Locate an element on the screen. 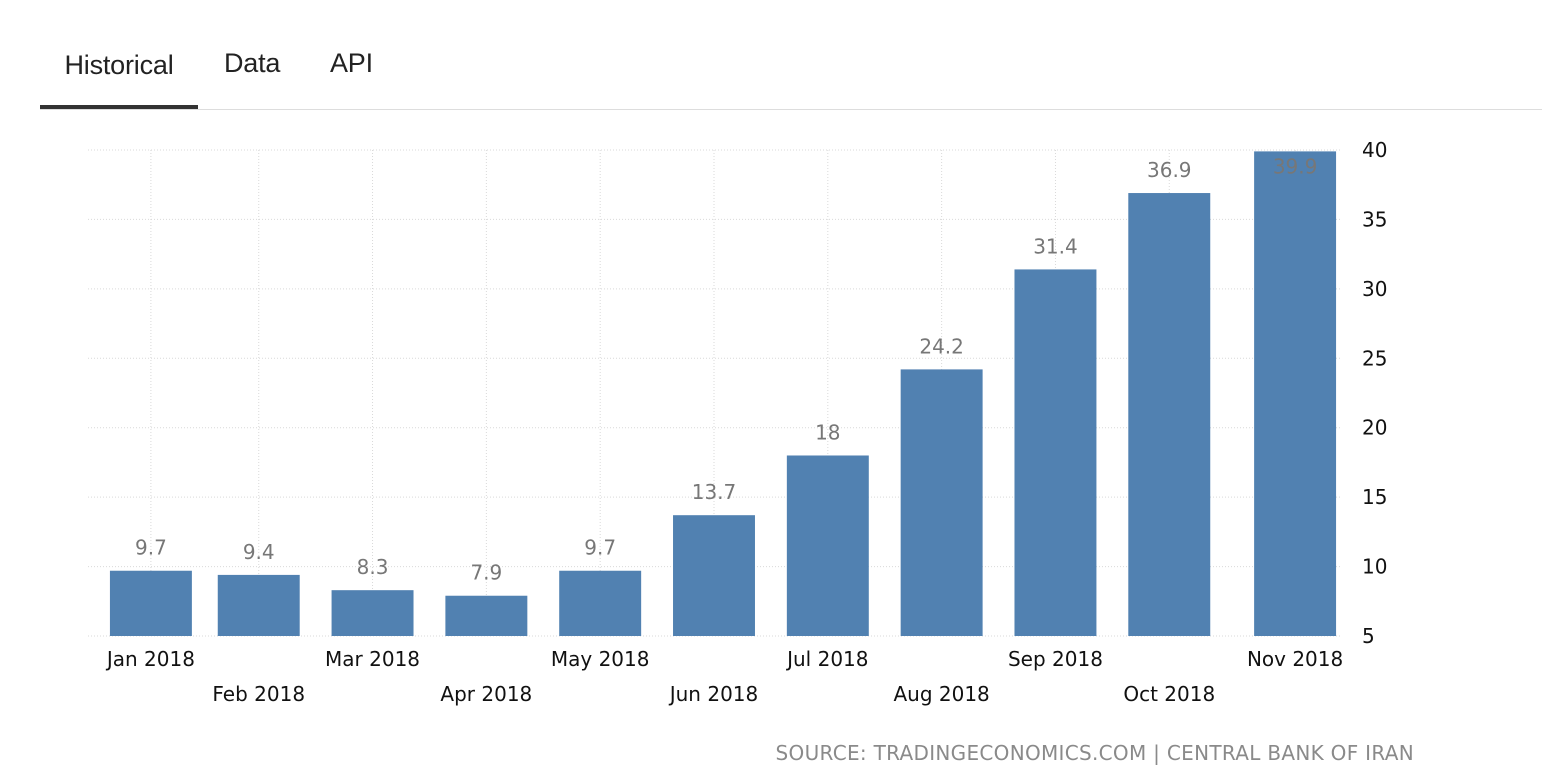 The image size is (1560, 782). y-tick-label: 20 is located at coordinates (1374, 428).